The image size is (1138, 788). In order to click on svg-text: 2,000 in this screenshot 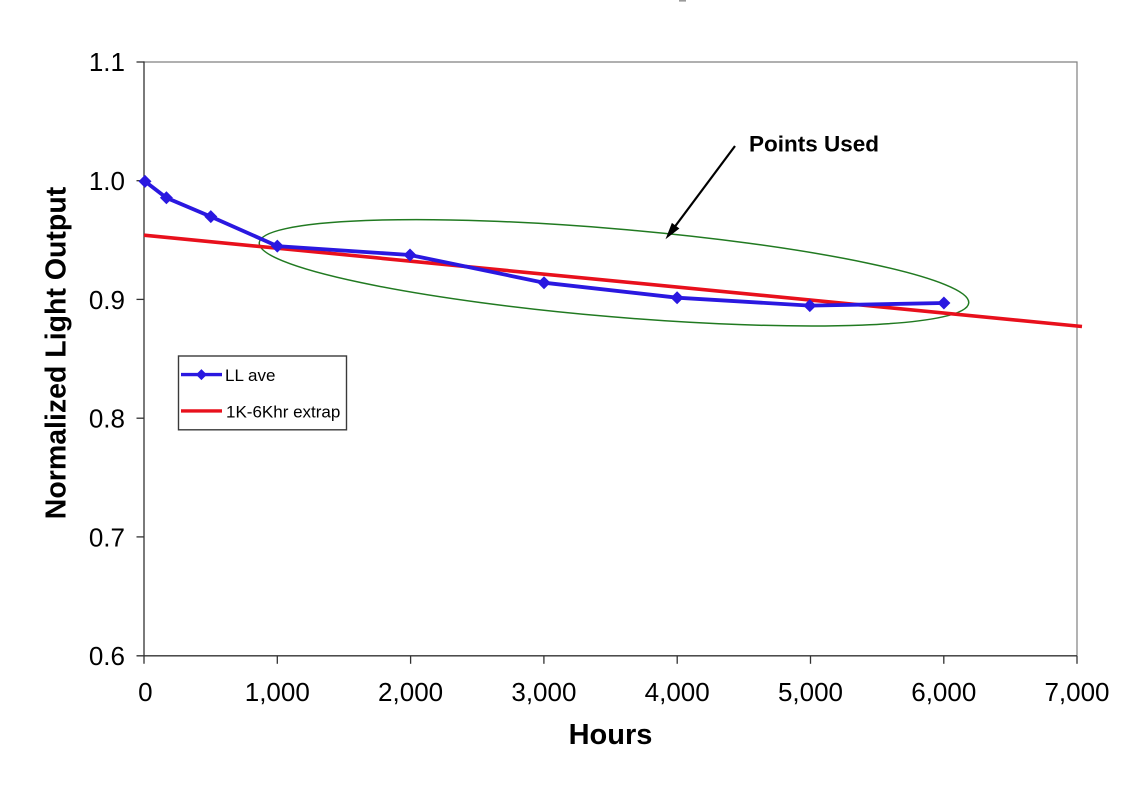, I will do `click(410, 692)`.